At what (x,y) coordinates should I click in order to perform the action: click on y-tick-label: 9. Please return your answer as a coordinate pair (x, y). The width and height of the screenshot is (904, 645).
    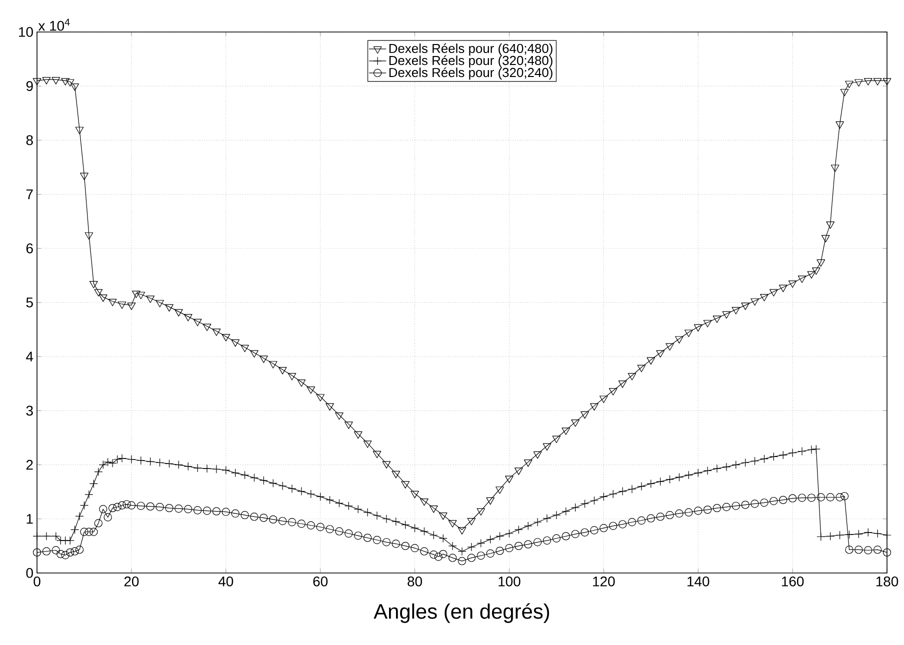
    Looking at the image, I should click on (29, 86).